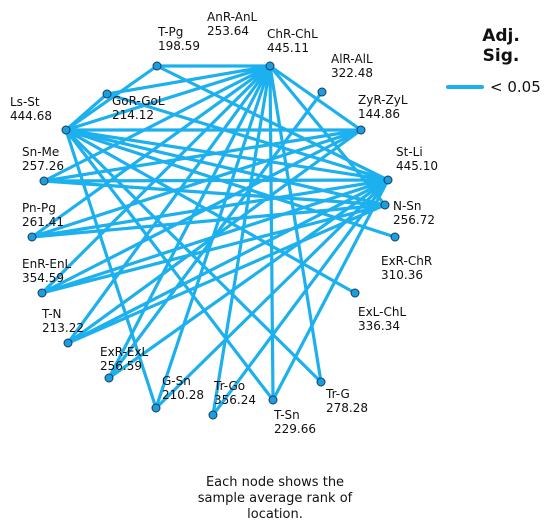 This screenshot has width=550, height=531. I want to click on node-label-tr-g: Tr-G 278.28, so click(346, 401).